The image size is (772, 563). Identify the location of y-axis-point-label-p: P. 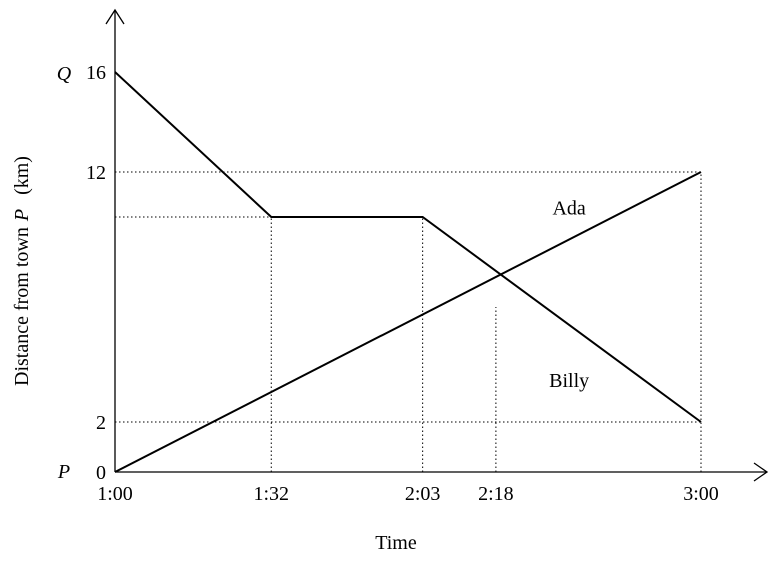
(63, 472).